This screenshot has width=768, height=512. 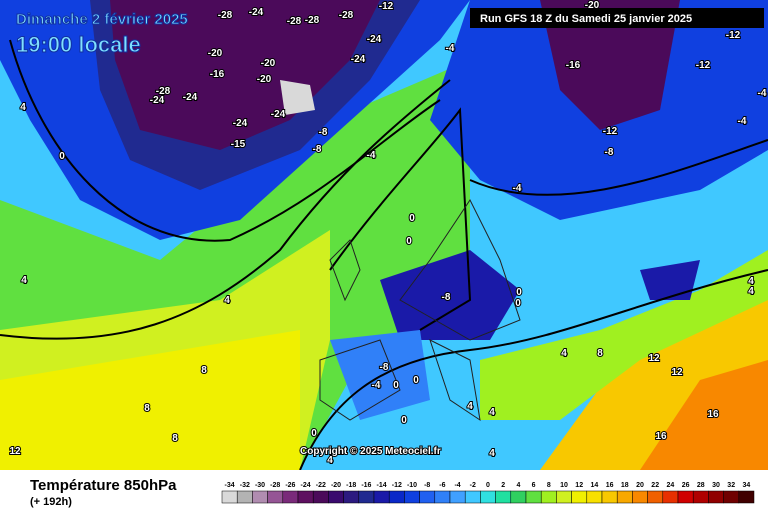 What do you see at coordinates (442, 485) in the screenshot?
I see `scale-label: -6` at bounding box center [442, 485].